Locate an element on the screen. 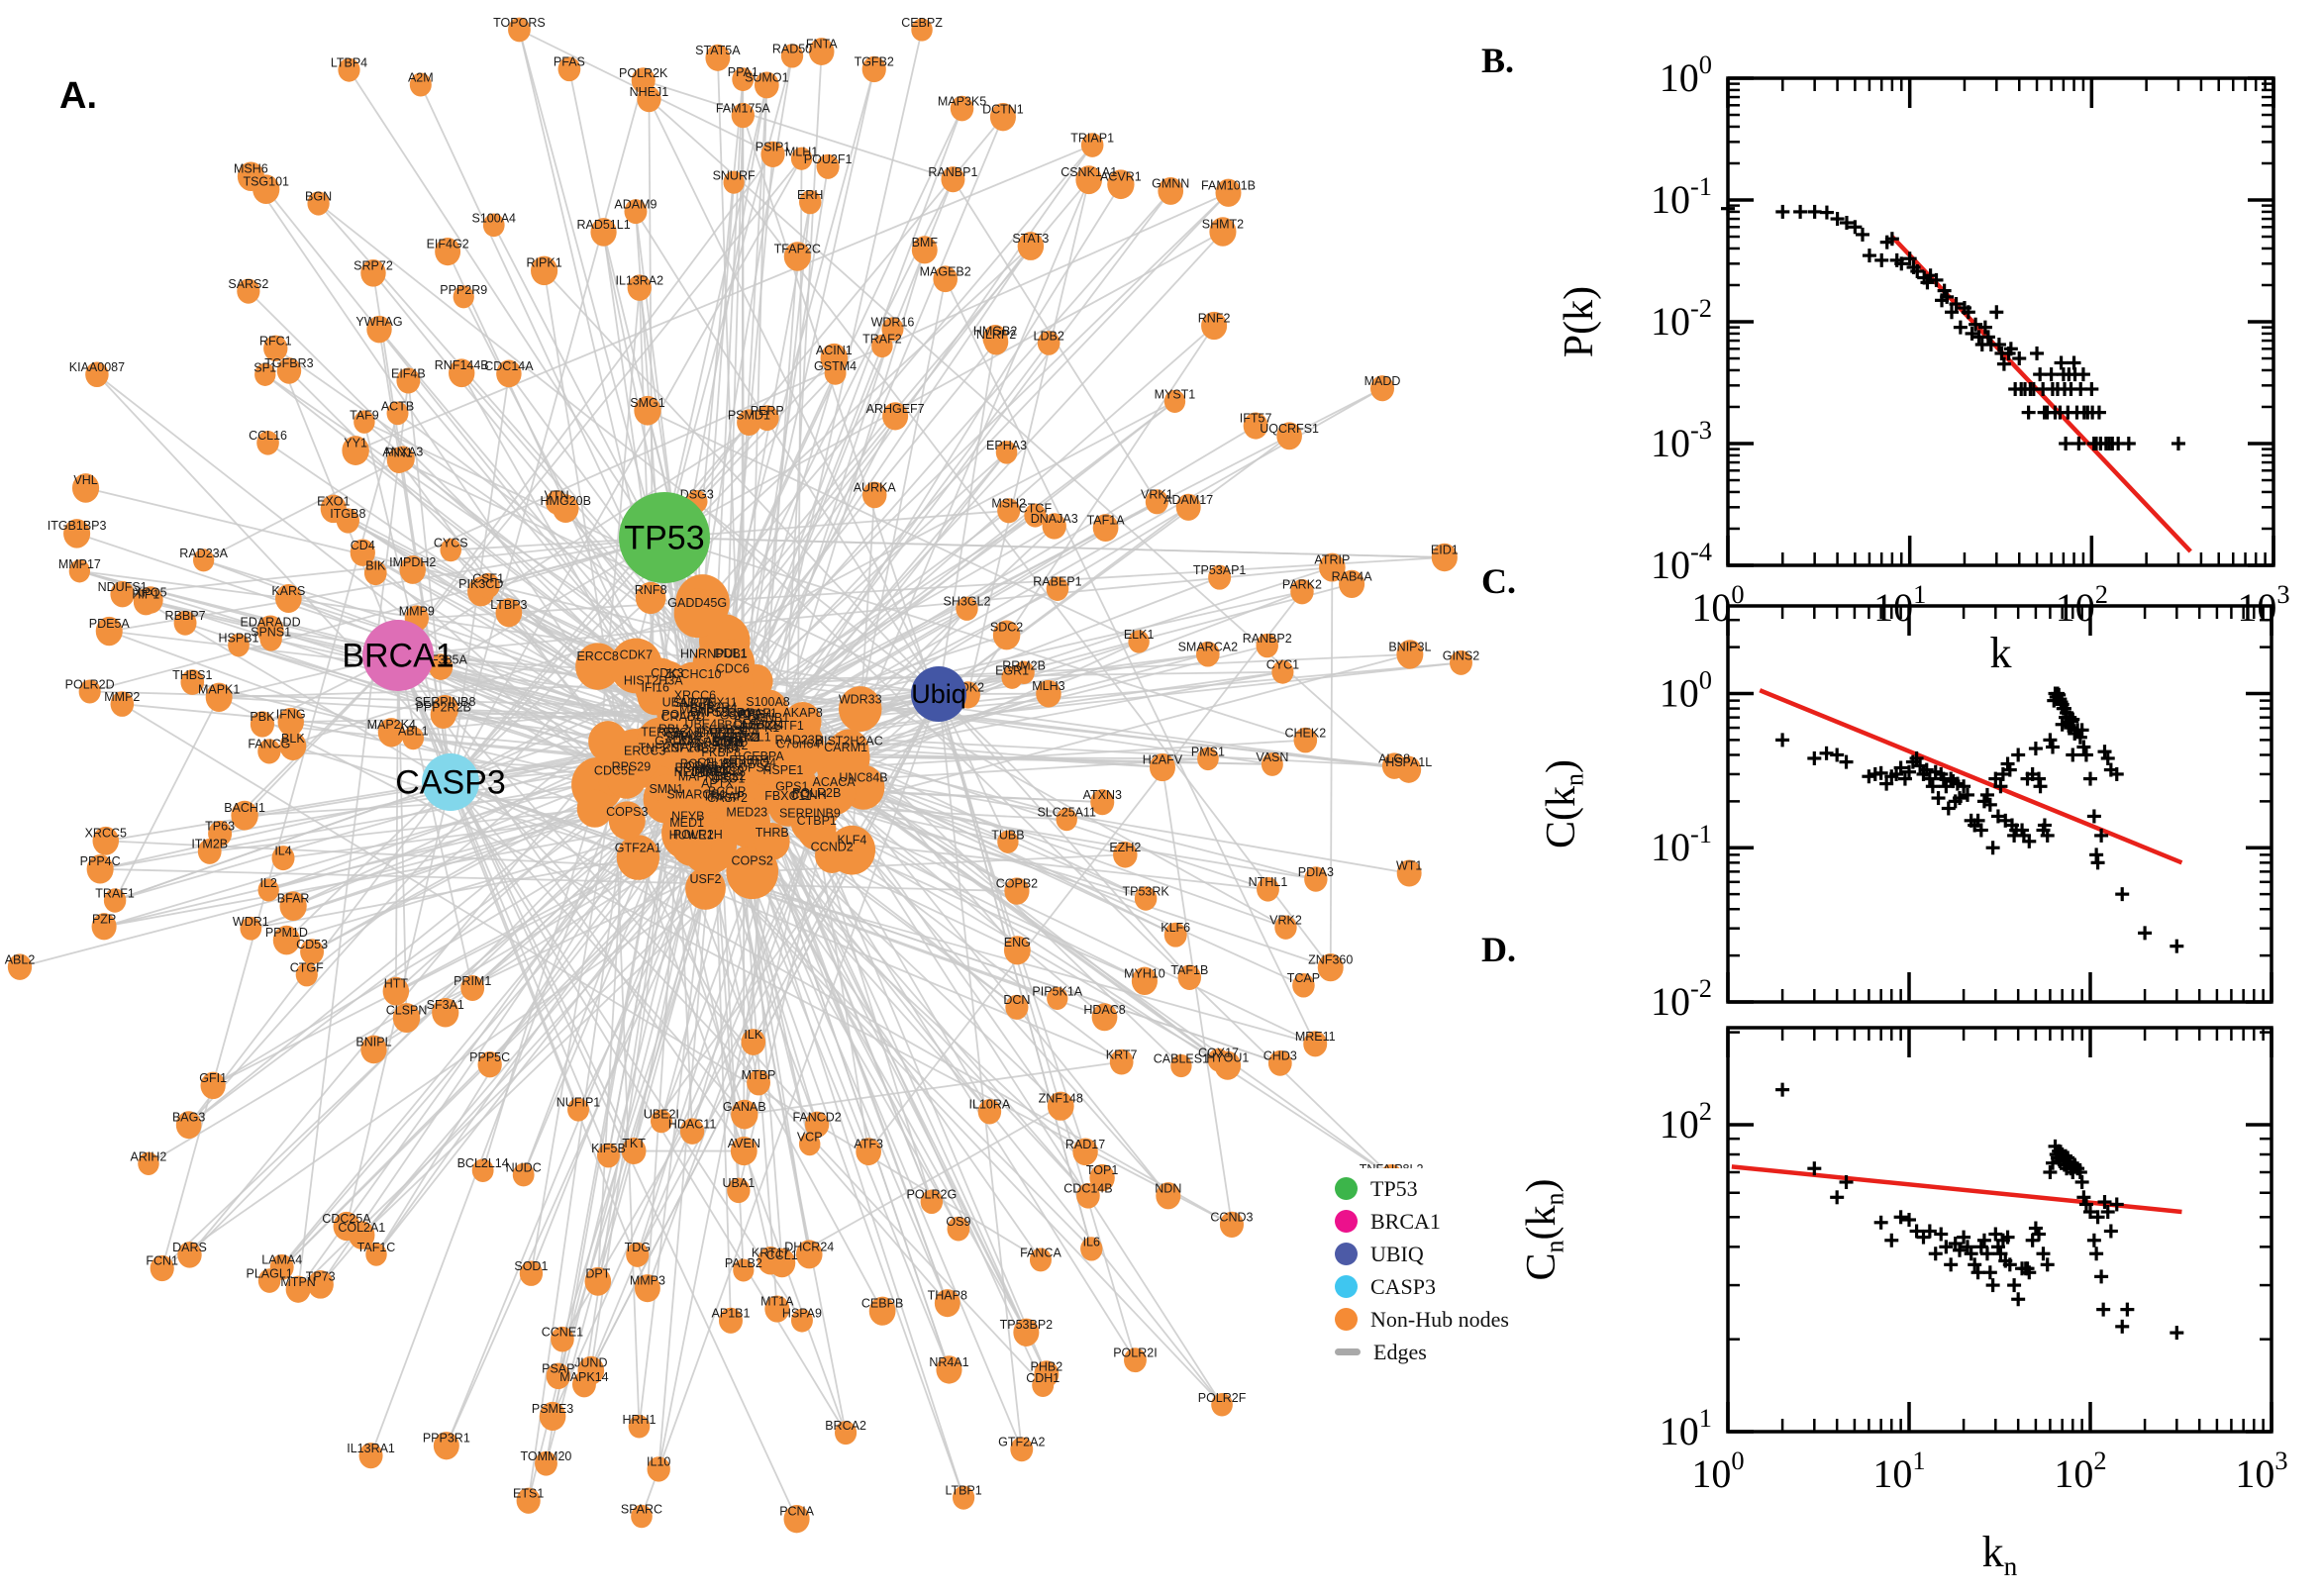  gene-label: MED24 is located at coordinates (763, 726).